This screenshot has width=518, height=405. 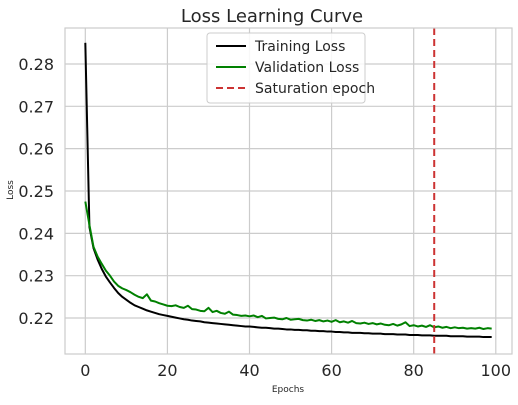 What do you see at coordinates (307, 68) in the screenshot?
I see `legend-label-validation-loss: Validation Loss` at bounding box center [307, 68].